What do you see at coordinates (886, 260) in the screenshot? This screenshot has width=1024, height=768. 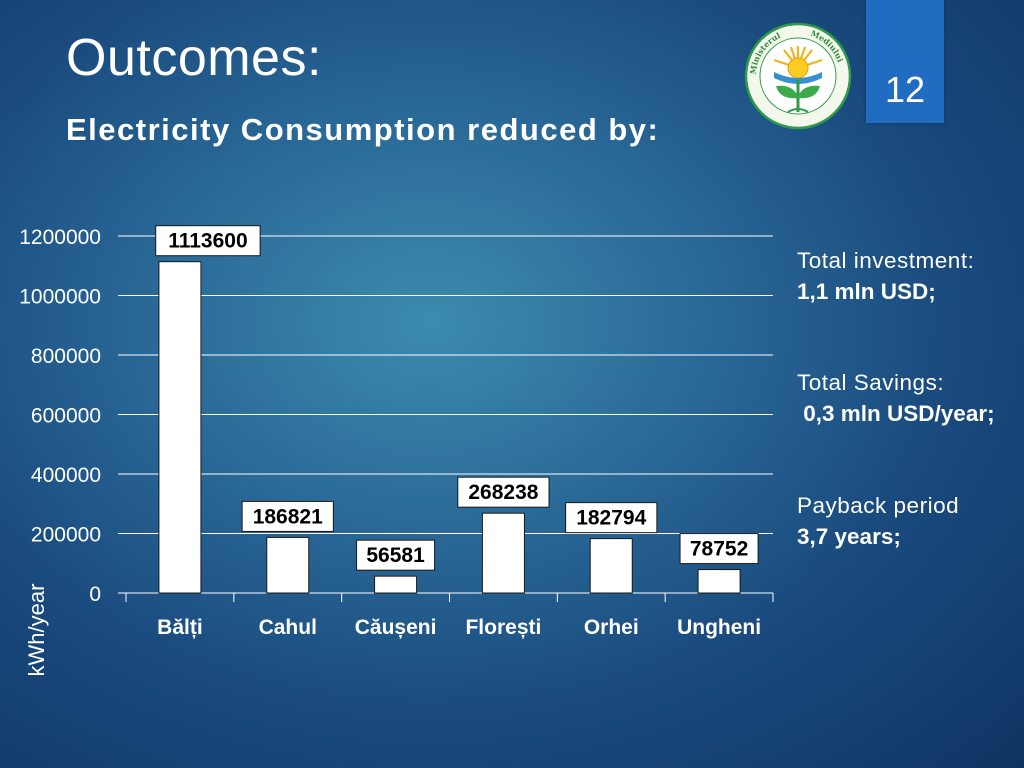 I see `stat-label: Total investment:` at bounding box center [886, 260].